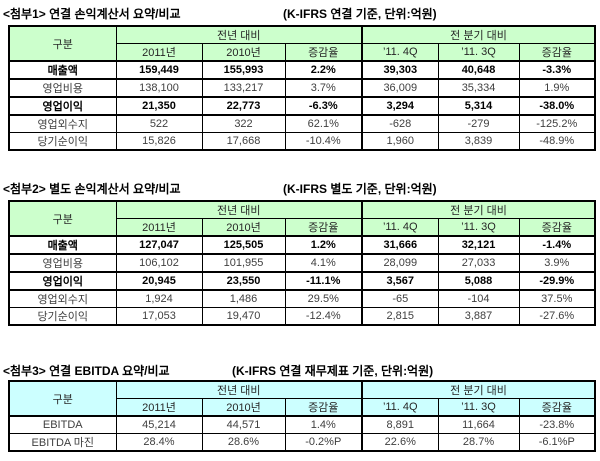  What do you see at coordinates (478, 441) in the screenshot?
I see `data-cell: 28.7%` at bounding box center [478, 441].